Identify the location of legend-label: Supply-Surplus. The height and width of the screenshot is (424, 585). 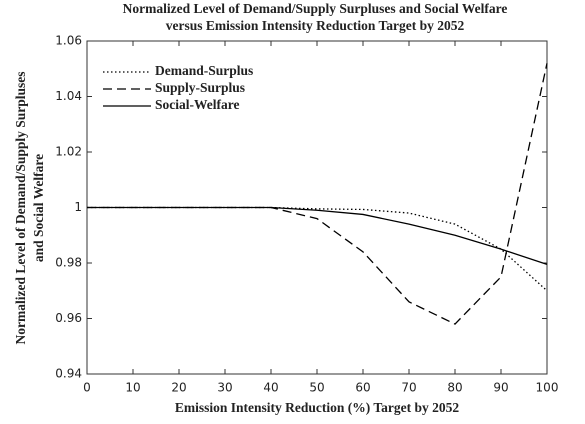
(200, 87).